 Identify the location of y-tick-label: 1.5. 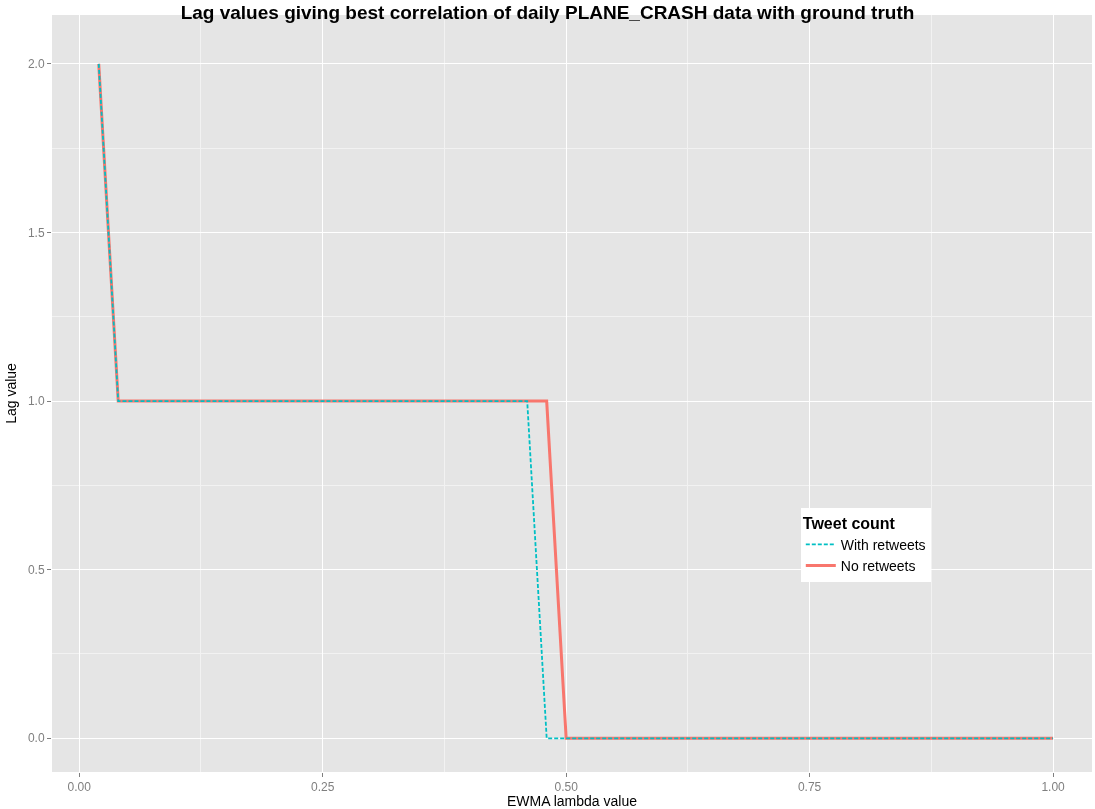
(36, 232).